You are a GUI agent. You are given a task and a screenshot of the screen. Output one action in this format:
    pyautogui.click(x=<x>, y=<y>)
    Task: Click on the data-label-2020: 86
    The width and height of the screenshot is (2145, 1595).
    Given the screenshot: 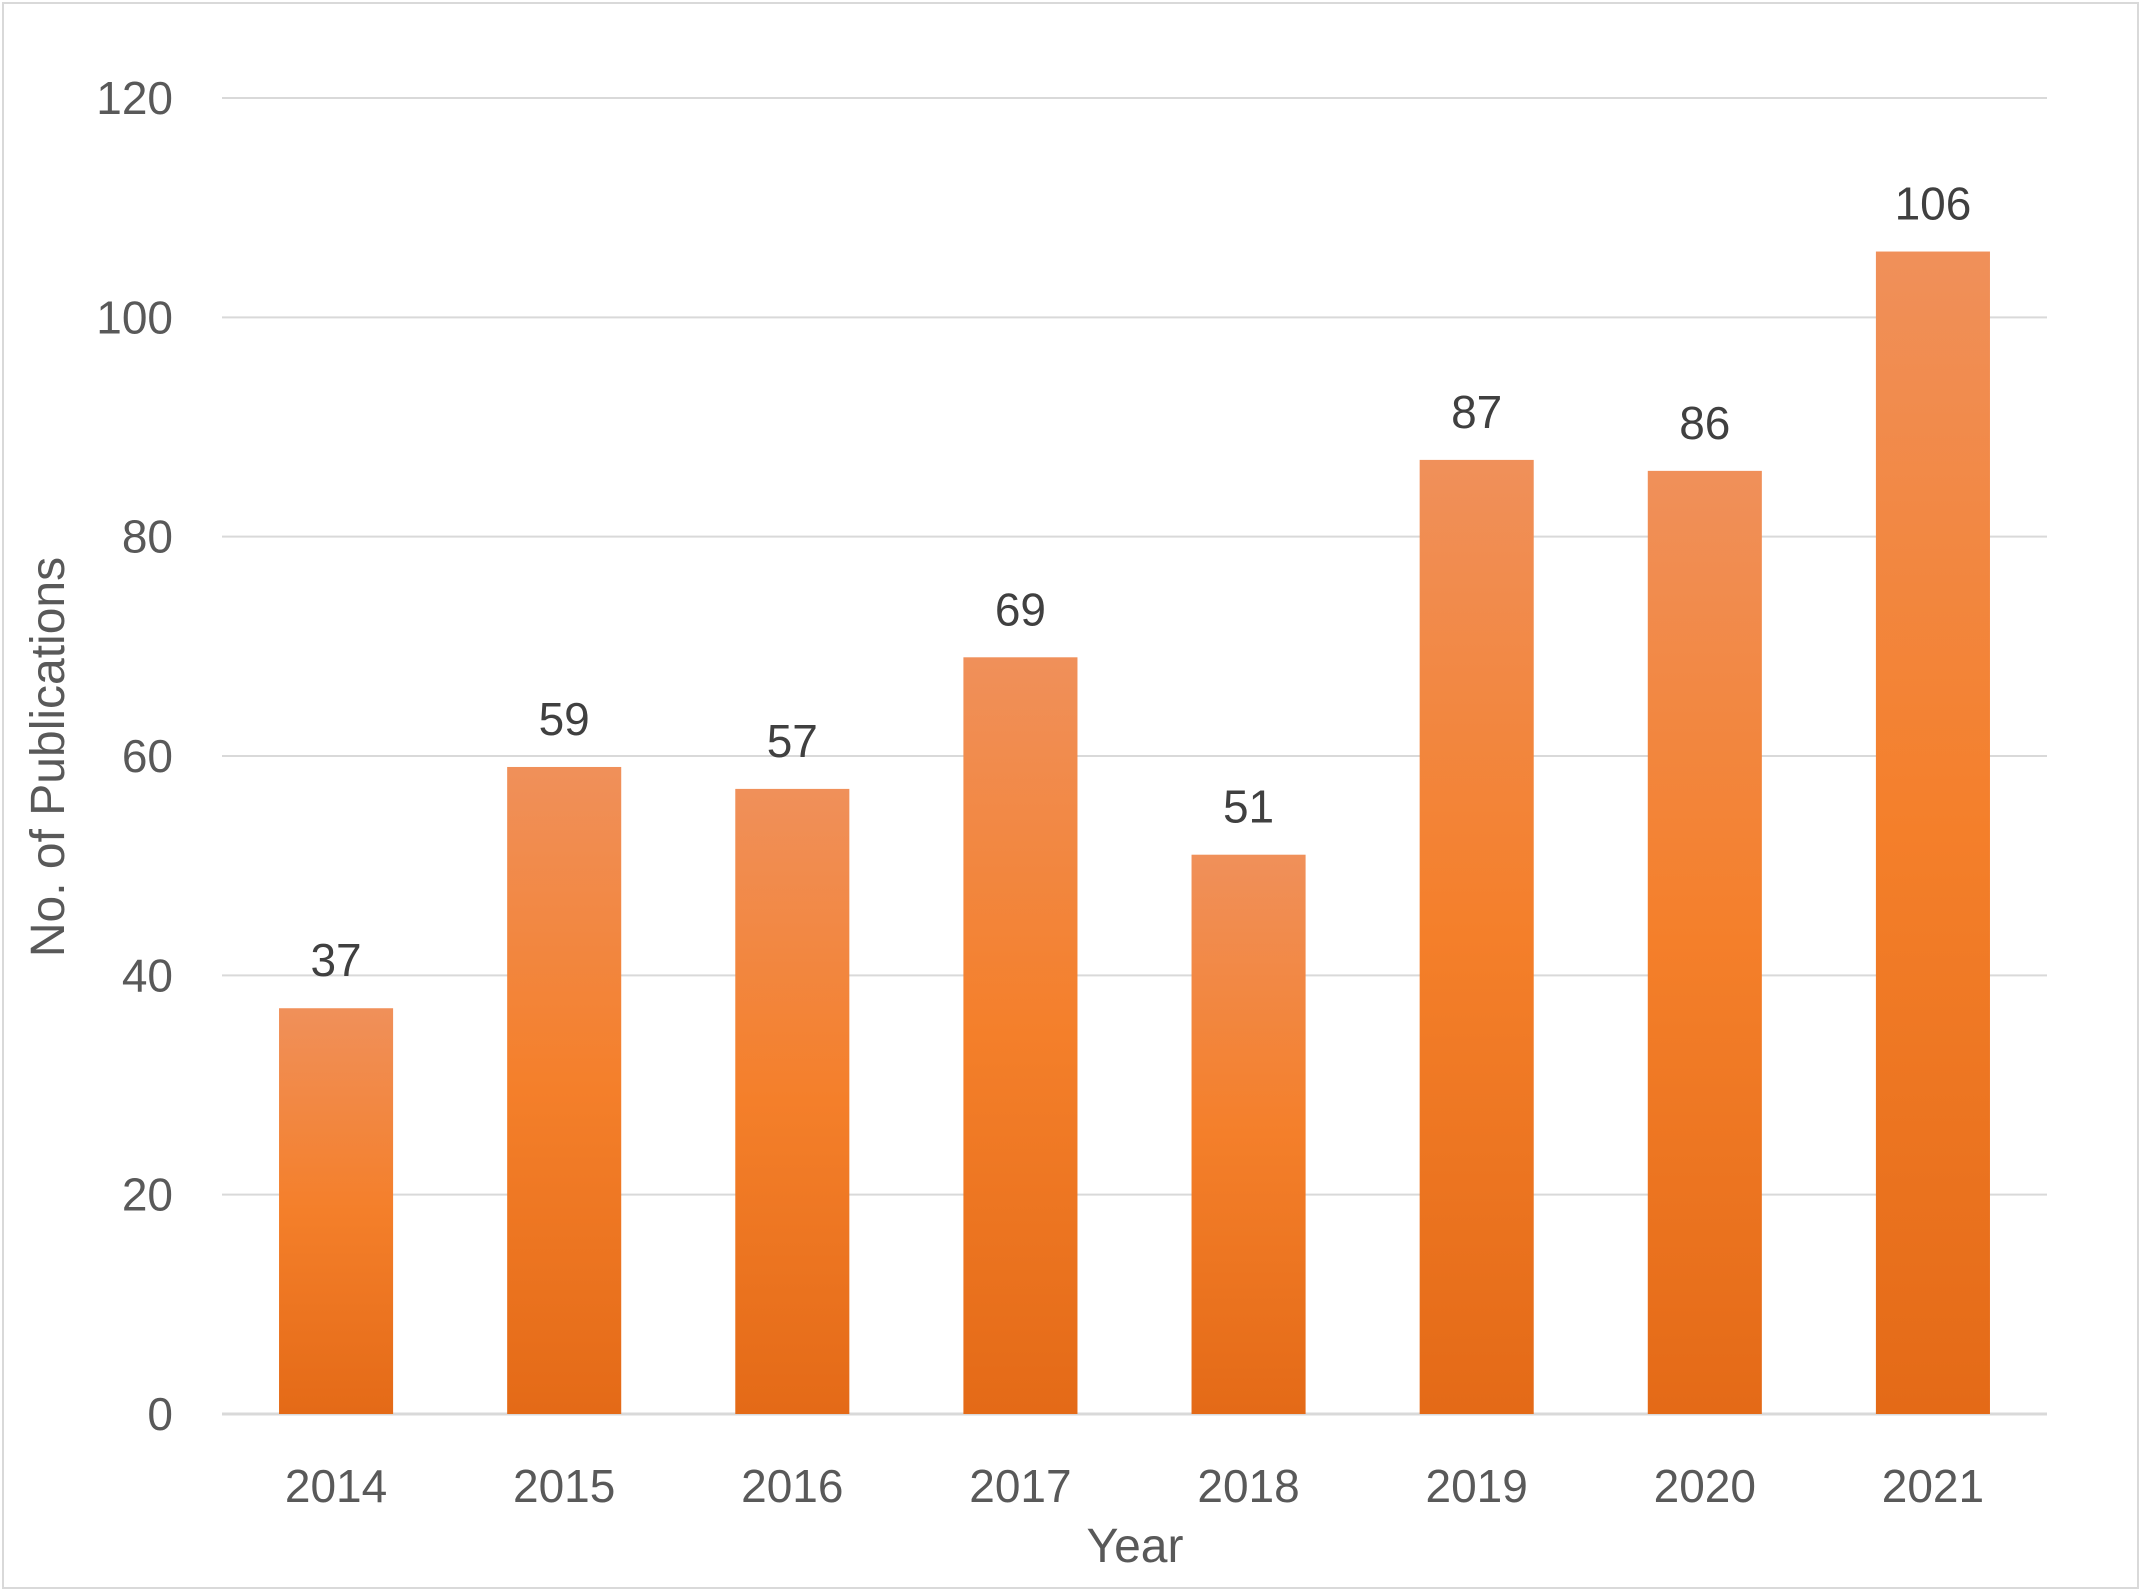 What is the action you would take?
    pyautogui.click(x=1704, y=423)
    